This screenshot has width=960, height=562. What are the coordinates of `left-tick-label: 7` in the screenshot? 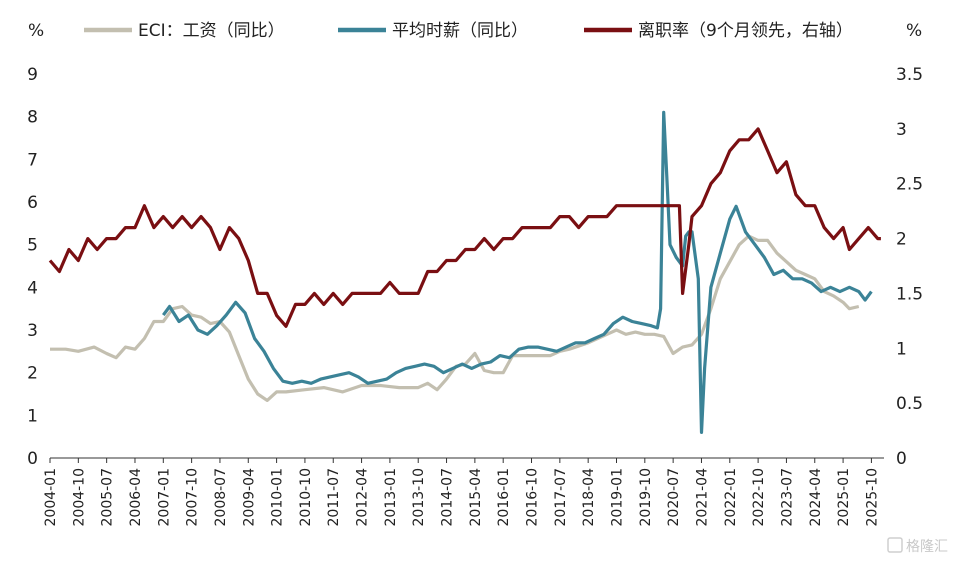 It's located at (32, 160).